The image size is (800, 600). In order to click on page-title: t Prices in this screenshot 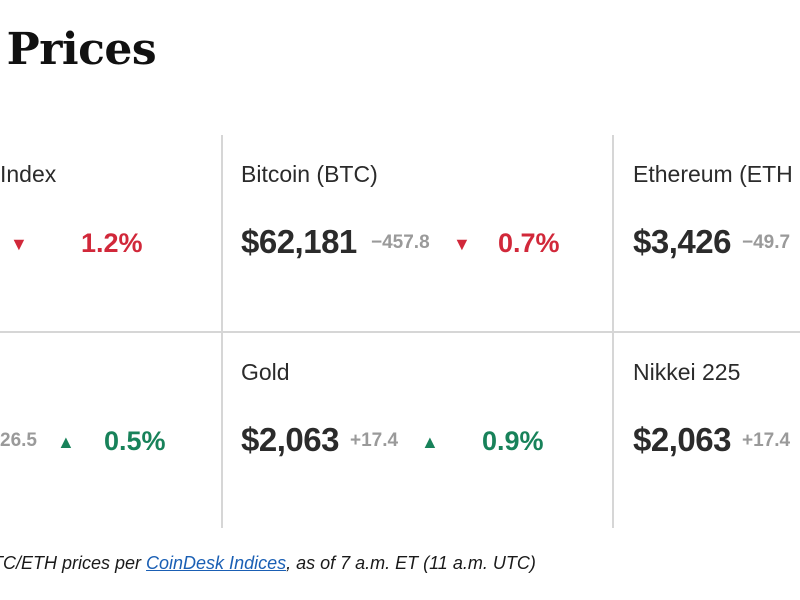, I will do `click(78, 49)`.